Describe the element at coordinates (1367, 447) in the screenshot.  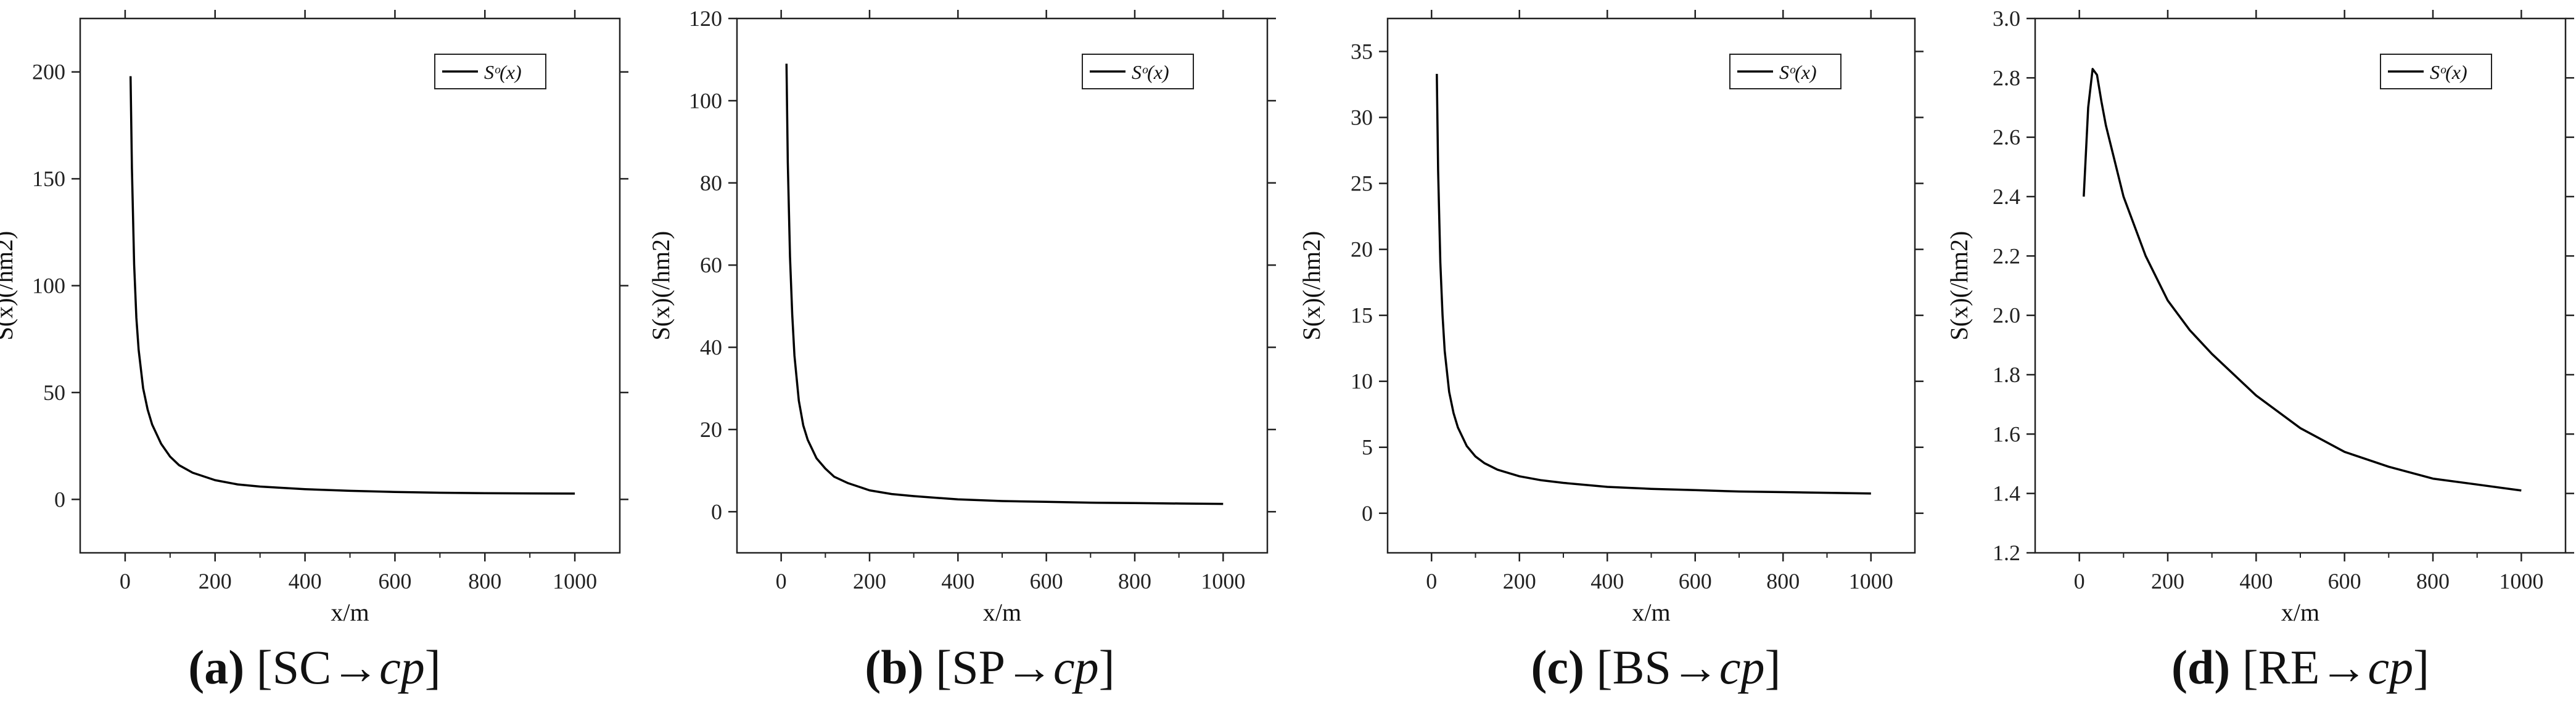
I see `y-tick-label: 5` at that location.